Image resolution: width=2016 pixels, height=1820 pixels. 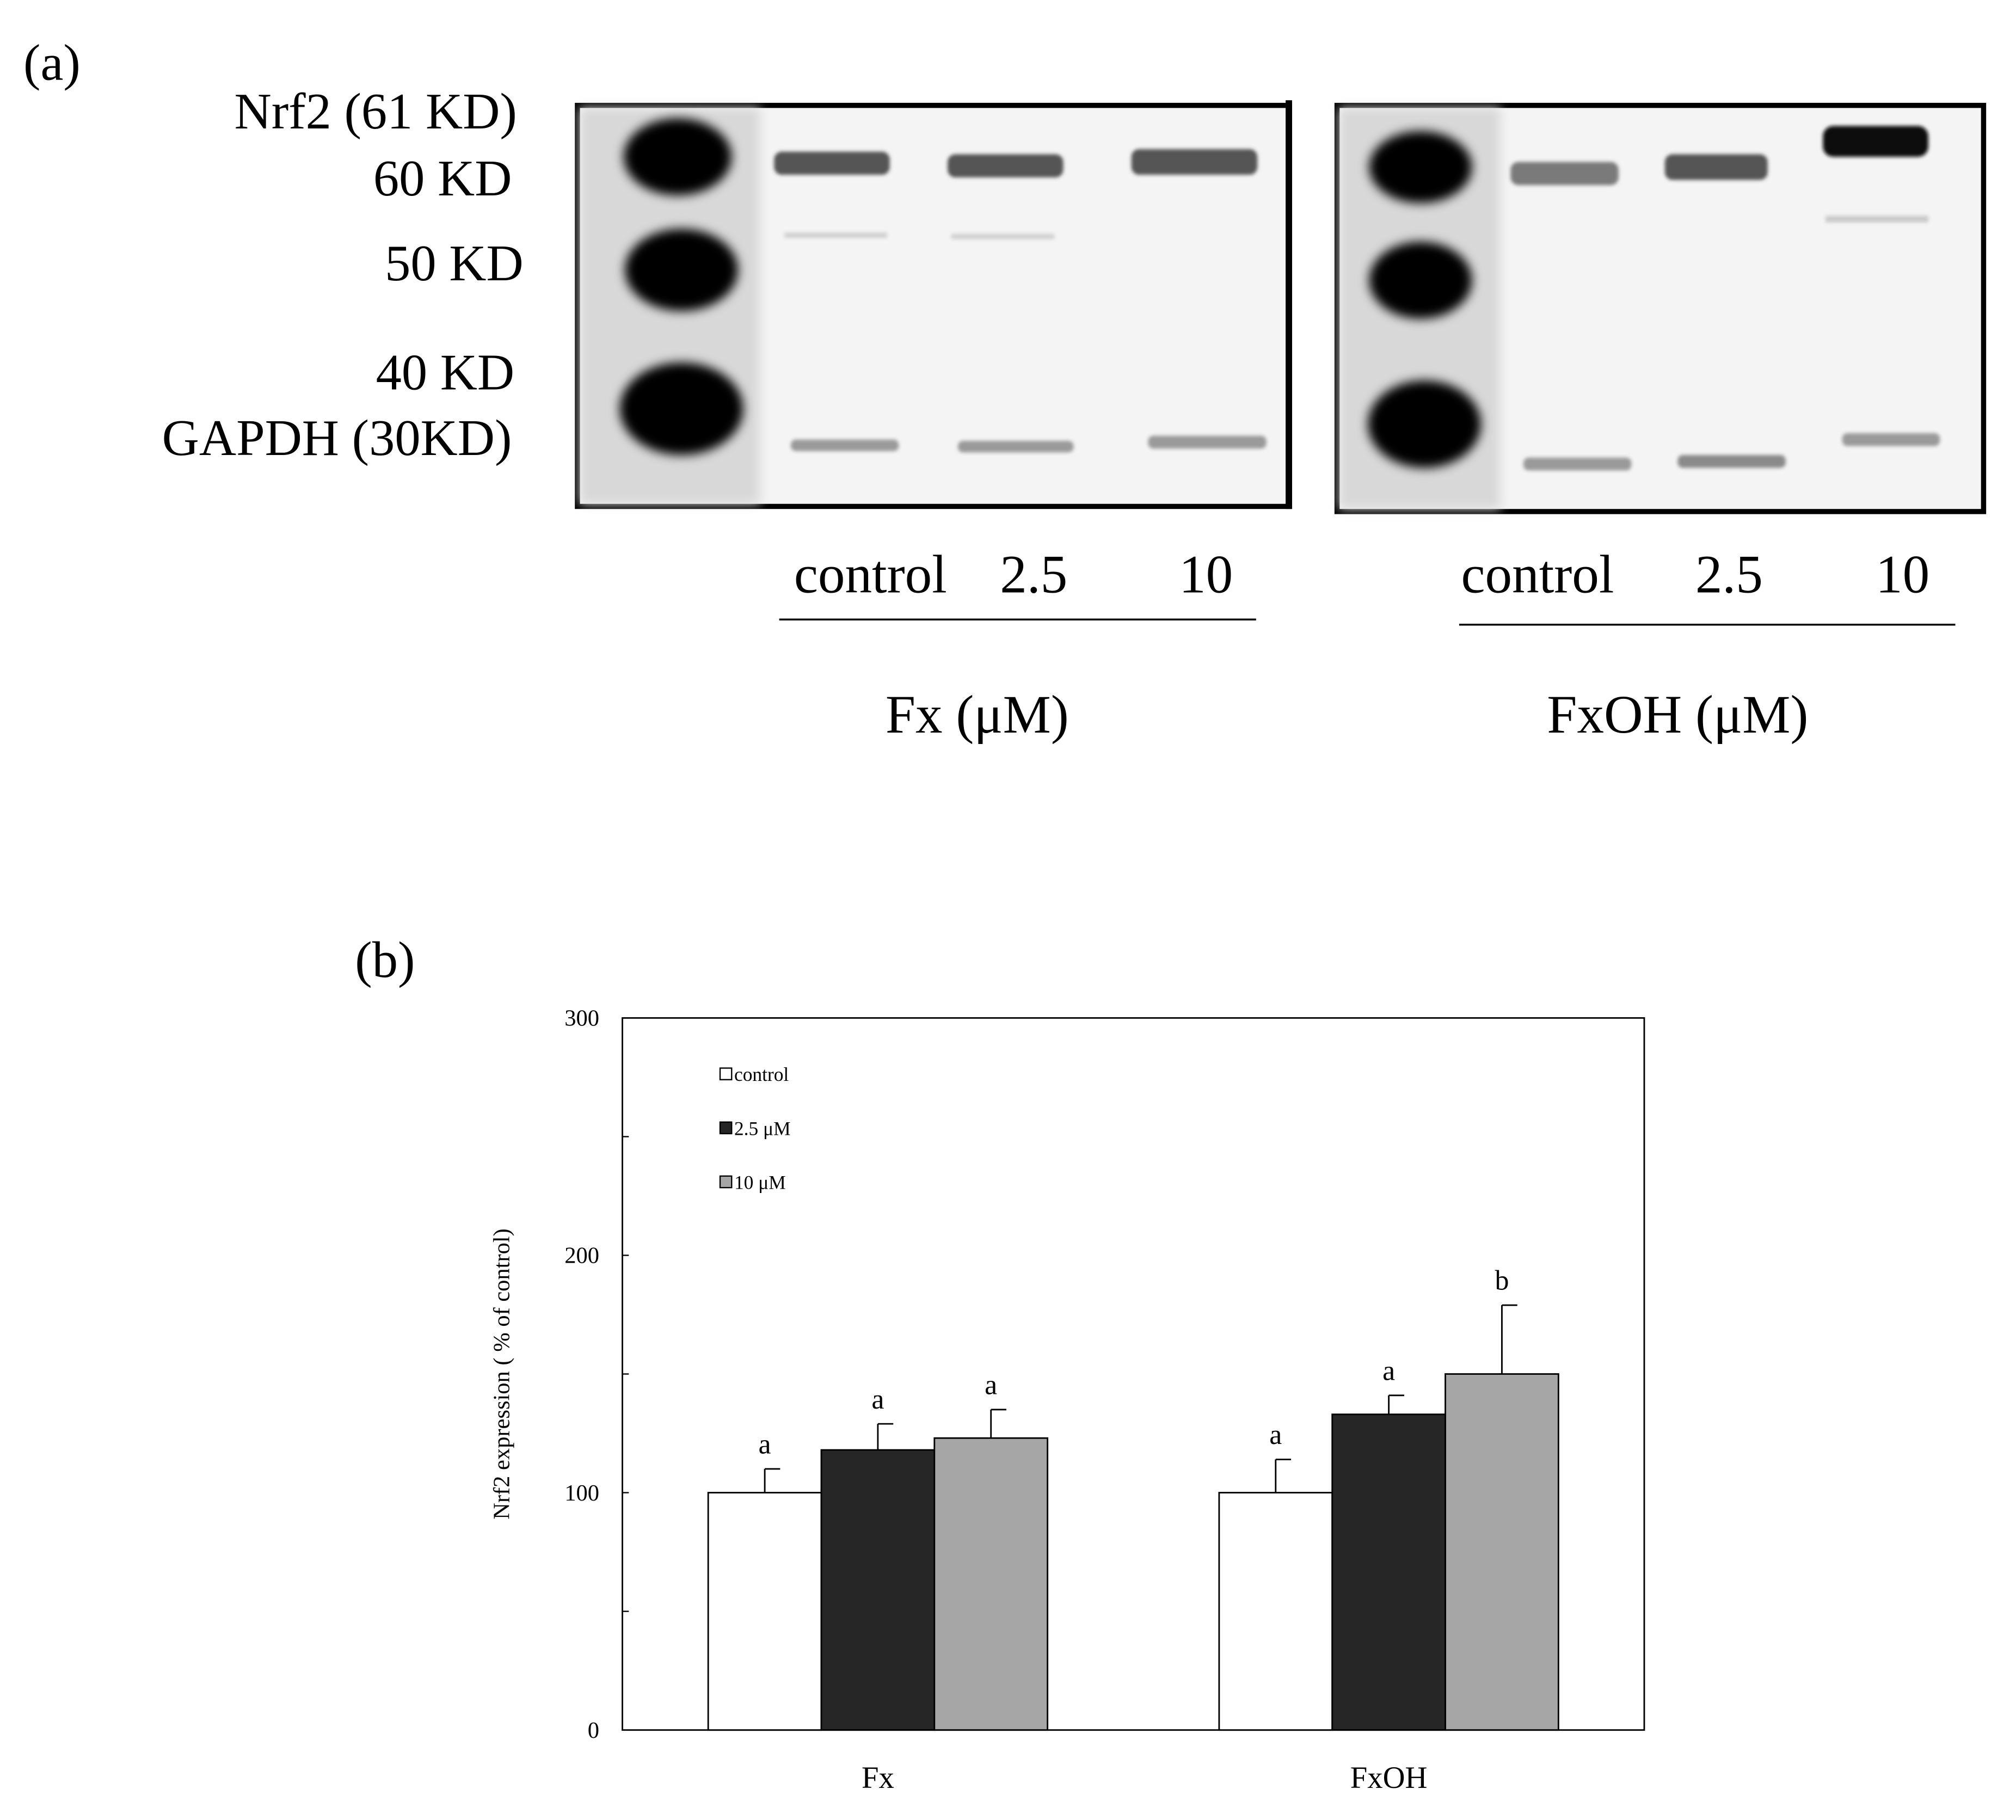 I want to click on y-tick-label: 300, so click(x=581, y=1018).